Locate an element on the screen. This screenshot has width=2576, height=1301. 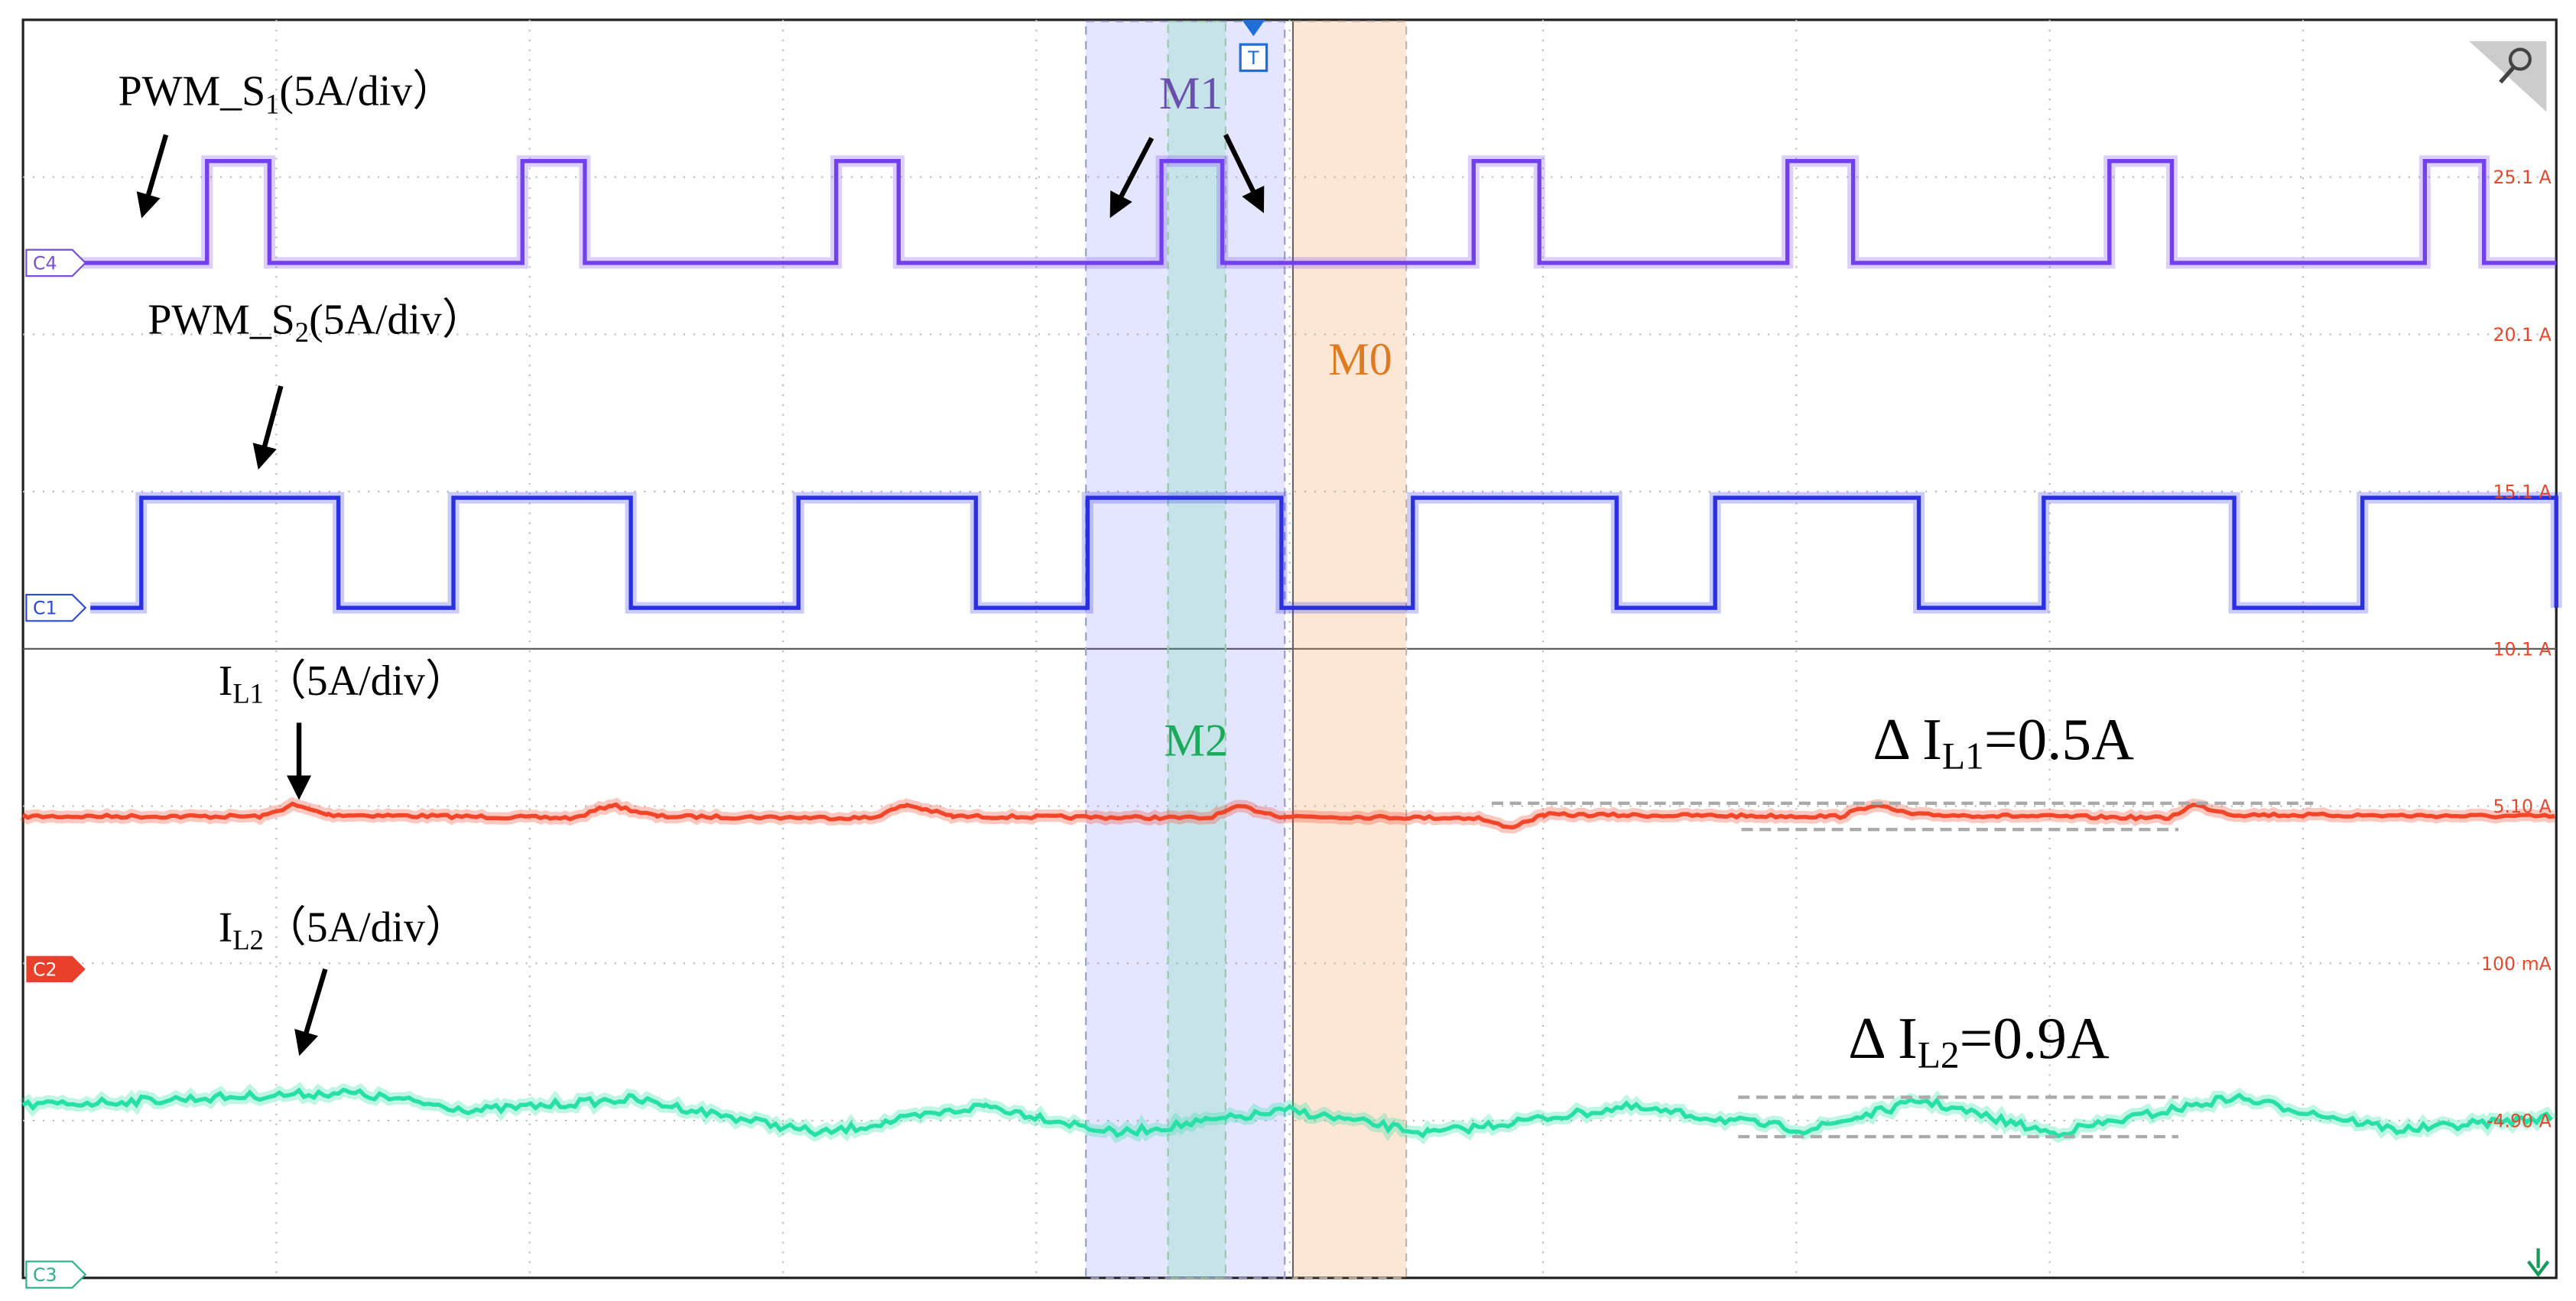
scale-label: 20.1 A is located at coordinates (2522, 335).